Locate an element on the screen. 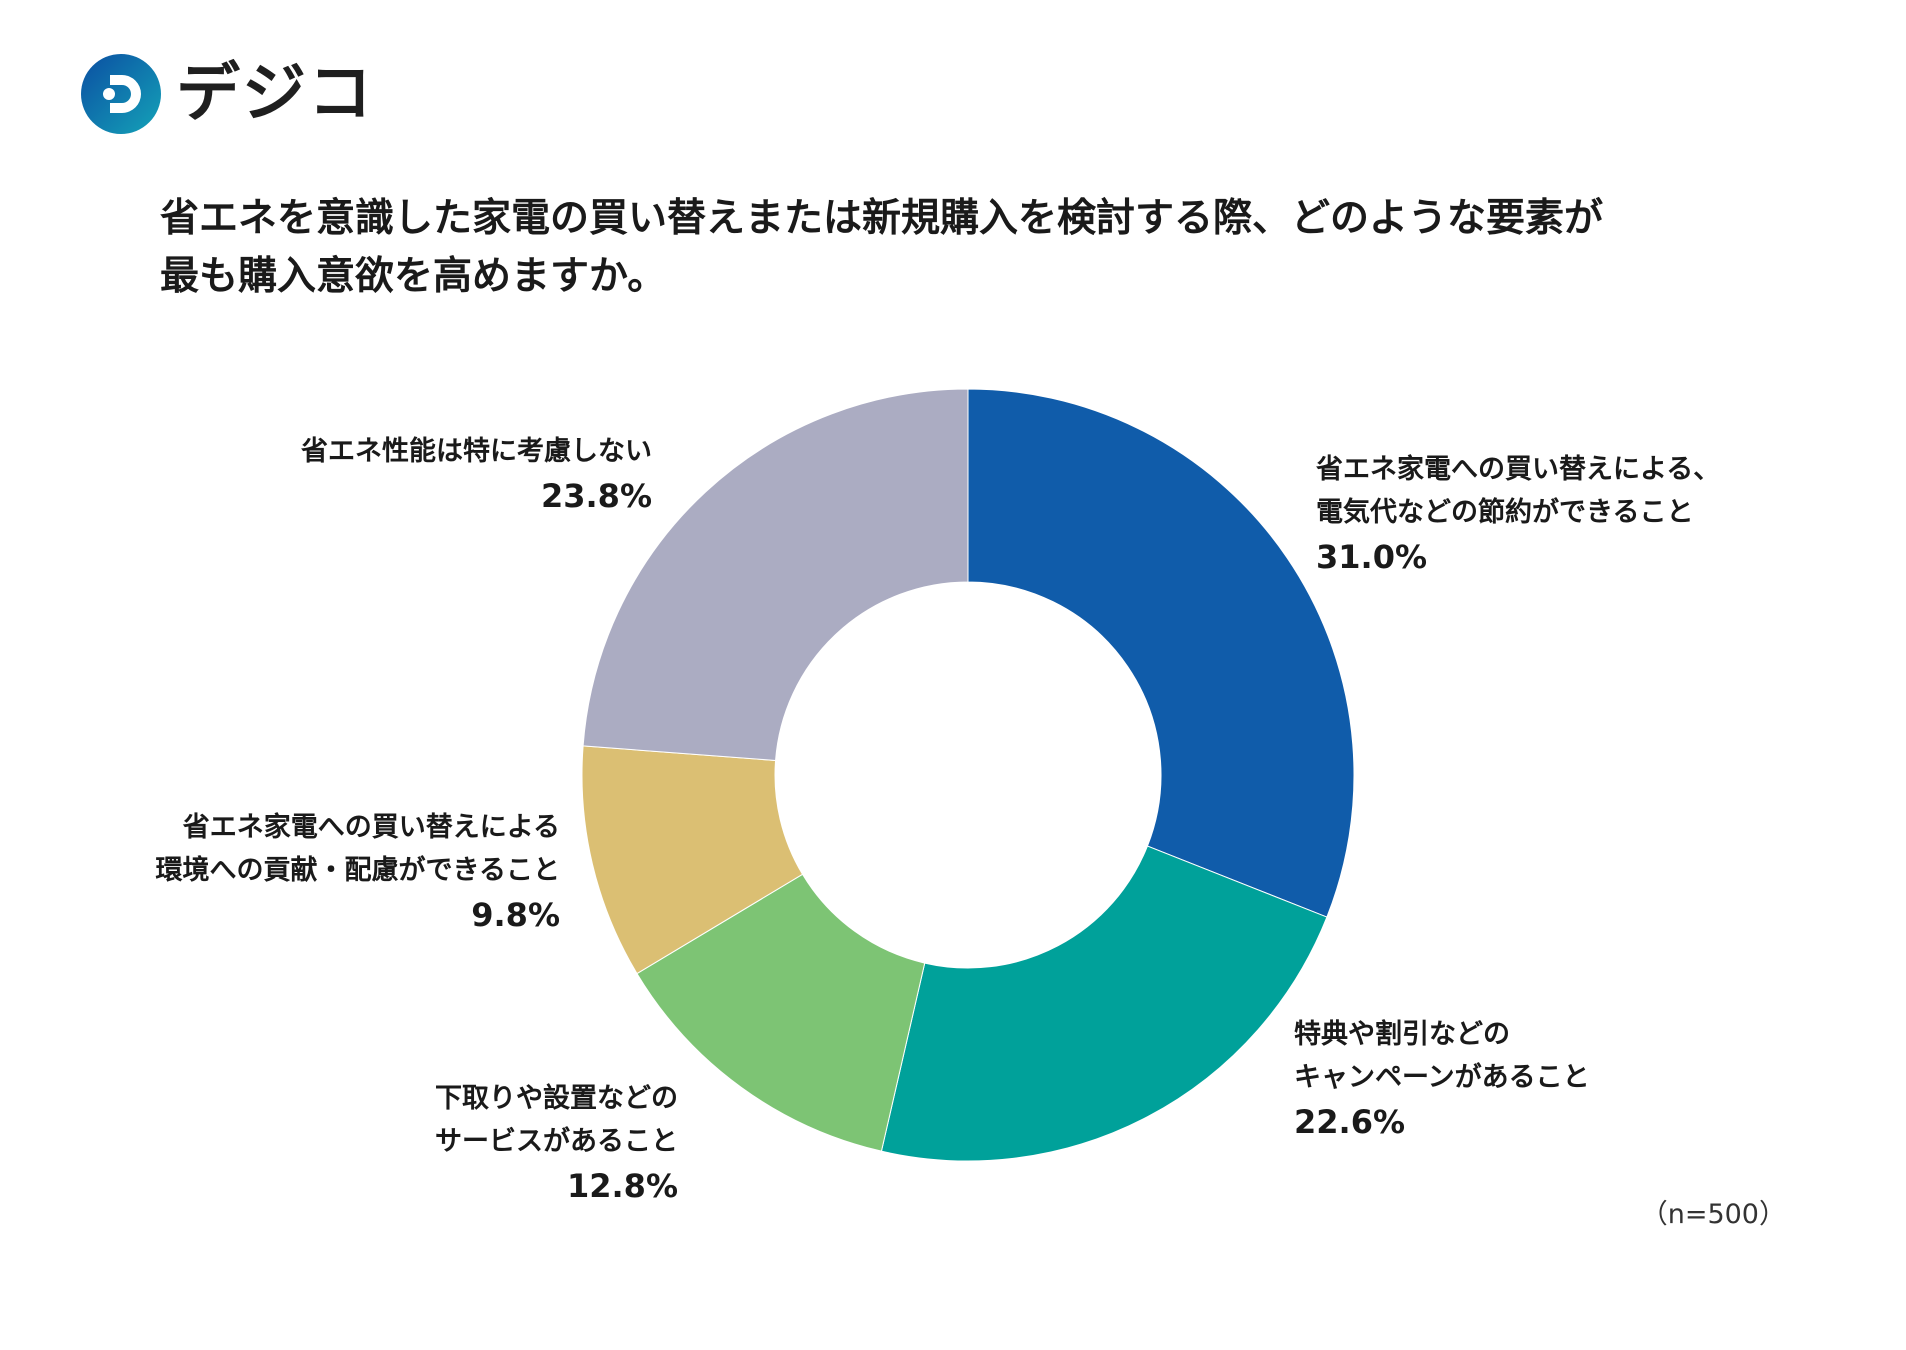 This screenshot has width=1906, height=1350. slice-label-energy-savings-line-1: 省エネ家電への買い替えによる、 is located at coordinates (1518, 469).